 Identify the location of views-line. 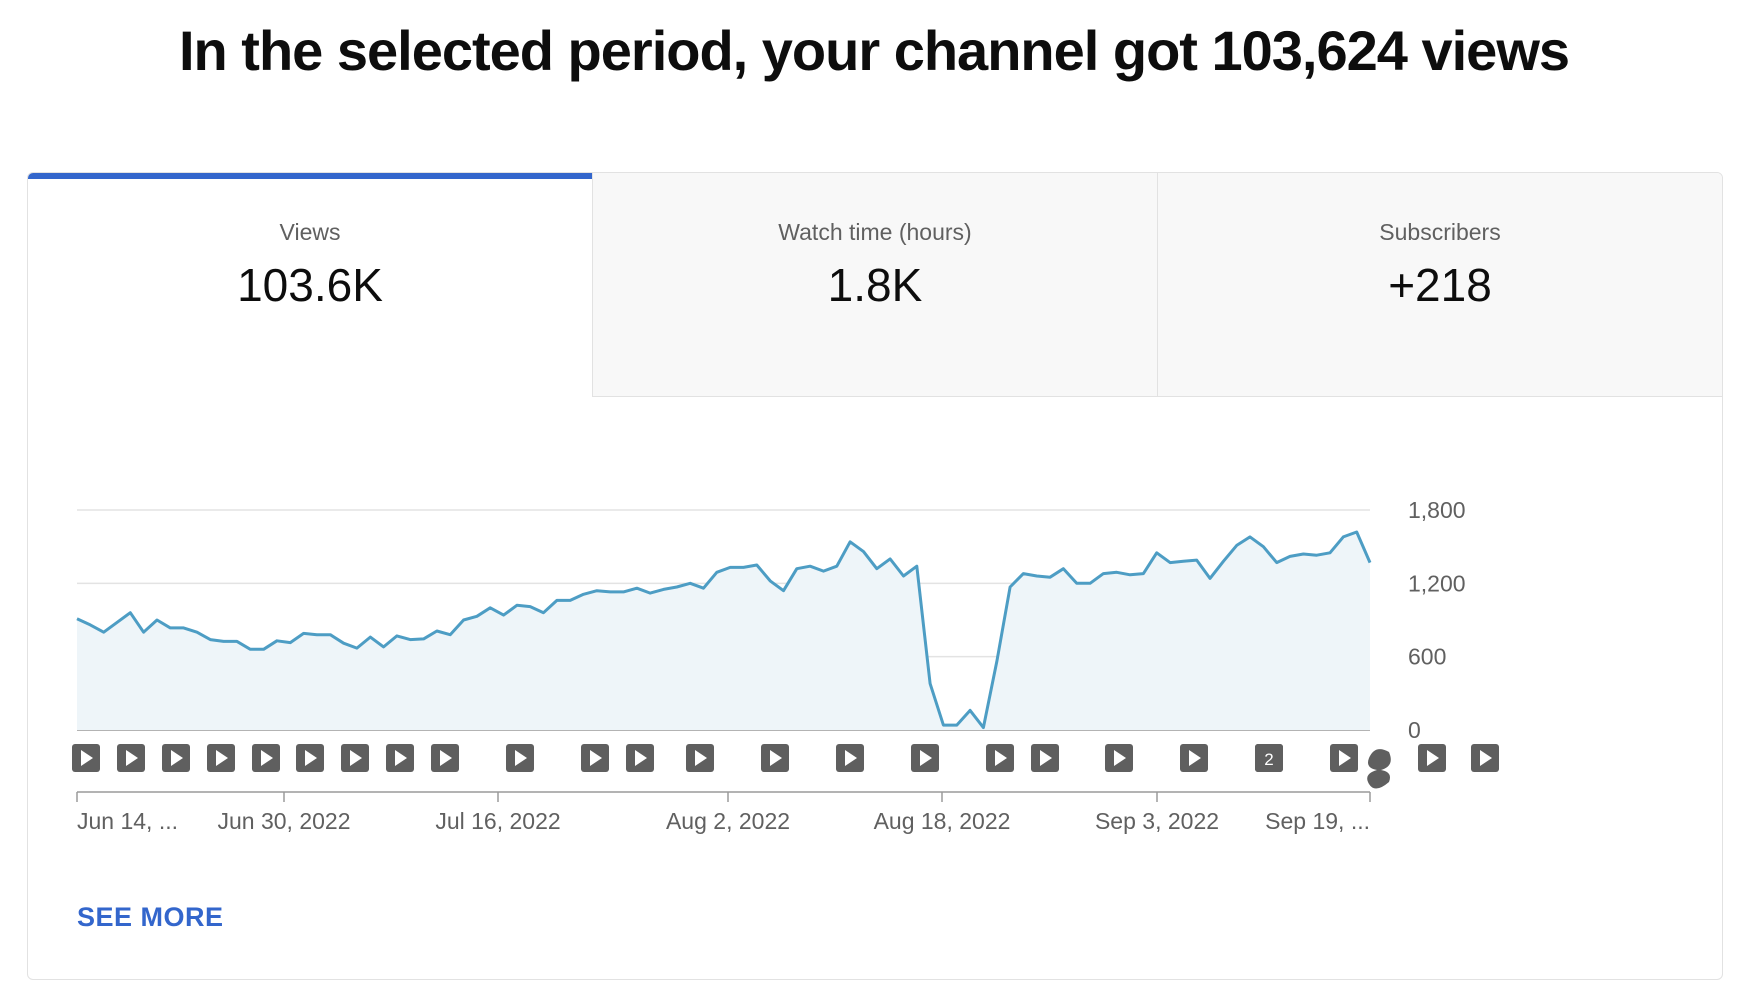
(724, 630).